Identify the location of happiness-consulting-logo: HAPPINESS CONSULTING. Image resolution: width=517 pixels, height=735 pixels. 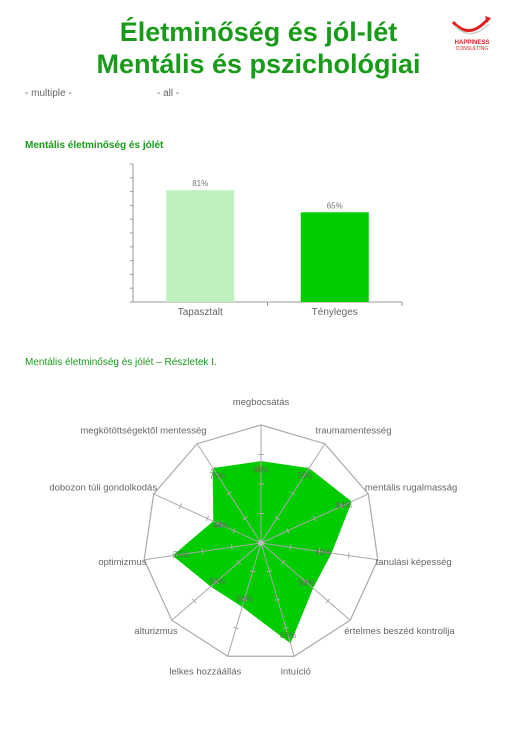
(471, 34).